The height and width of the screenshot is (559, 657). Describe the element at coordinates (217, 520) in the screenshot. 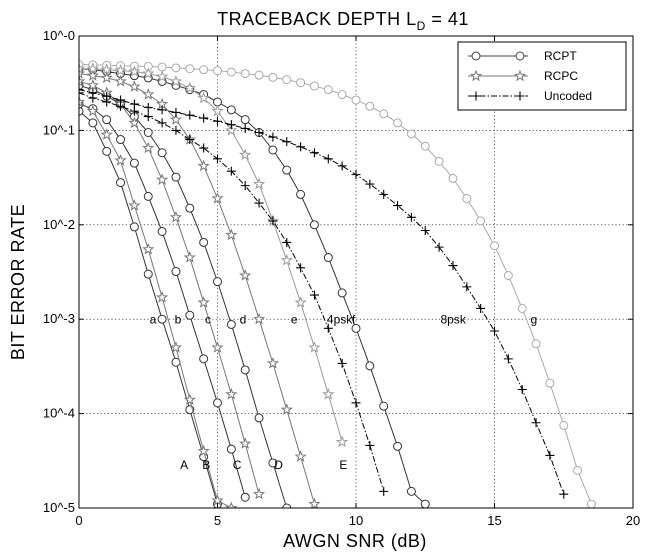

I see `x-tick-label: 5` at that location.